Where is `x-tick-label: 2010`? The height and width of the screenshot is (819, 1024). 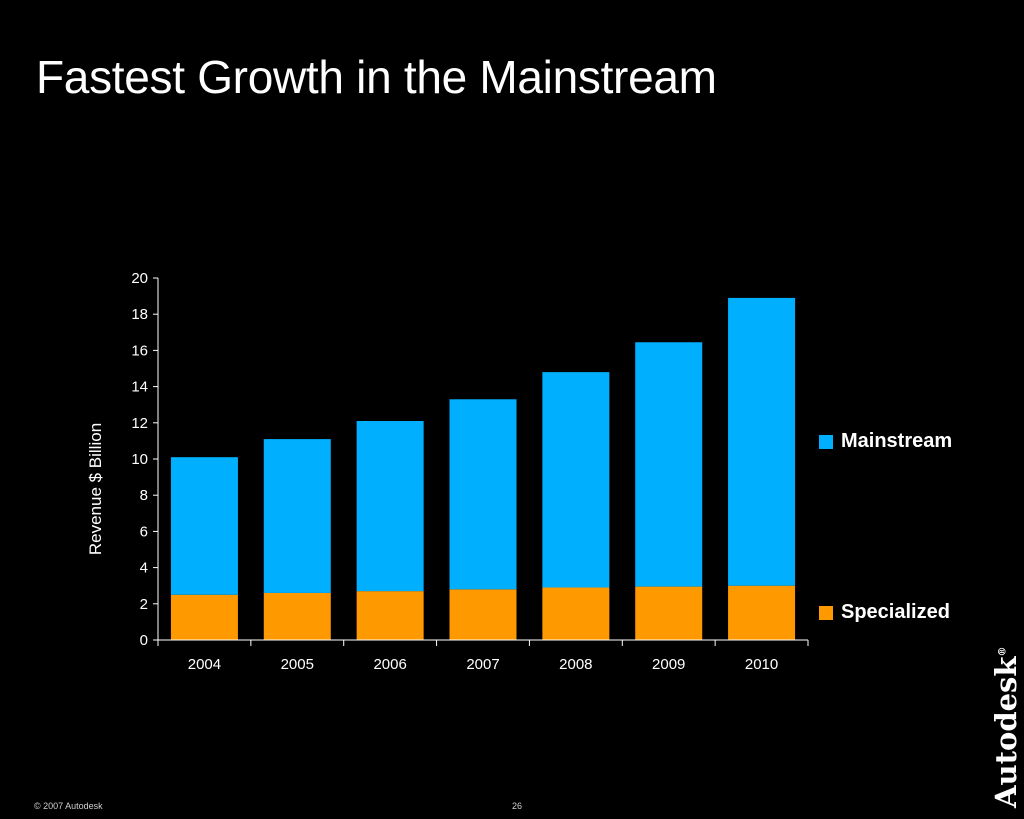
x-tick-label: 2010 is located at coordinates (761, 664).